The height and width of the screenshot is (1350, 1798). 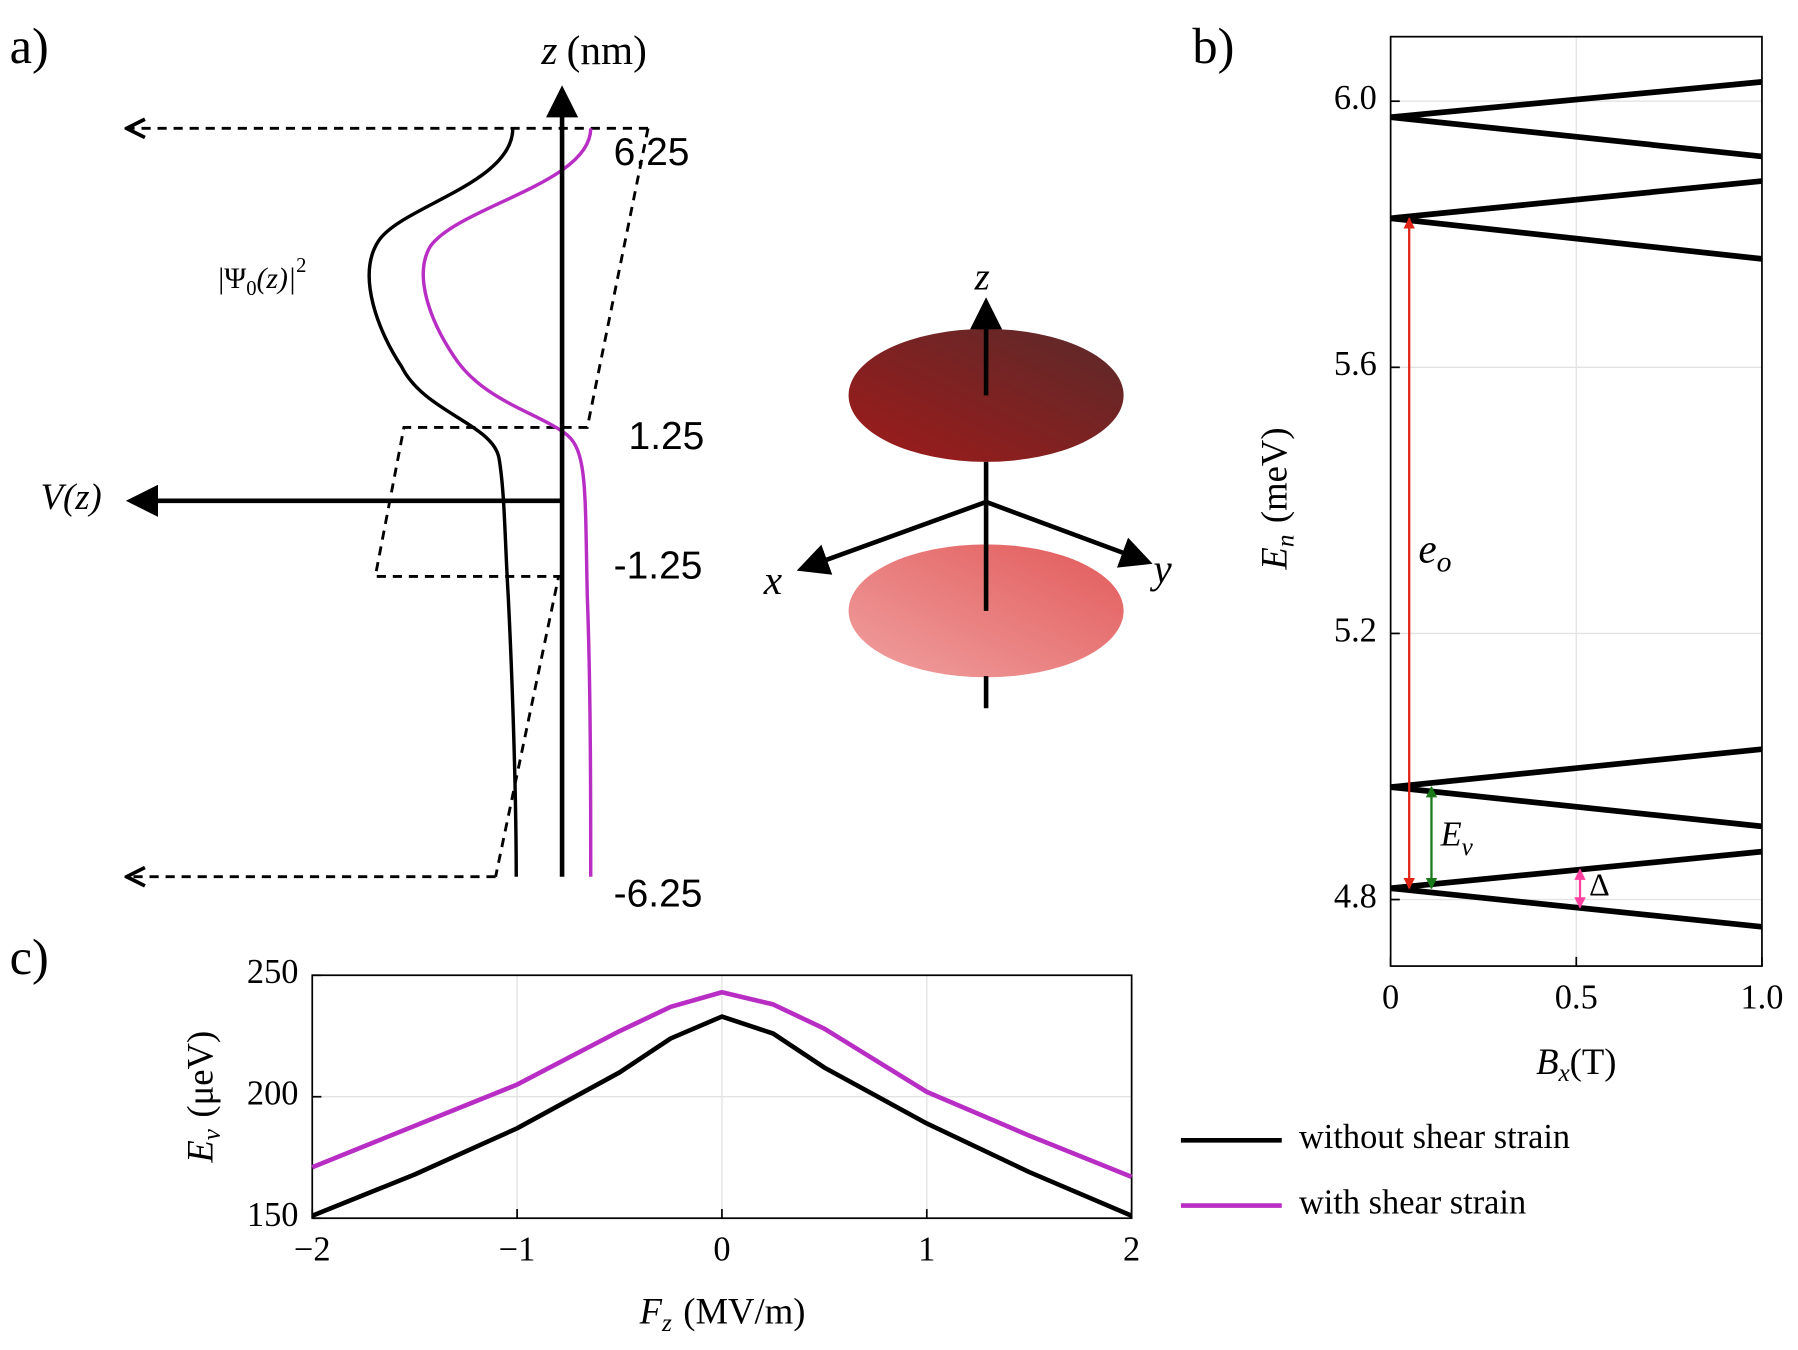 What do you see at coordinates (651, 1311) in the screenshot?
I see `symbol: F` at bounding box center [651, 1311].